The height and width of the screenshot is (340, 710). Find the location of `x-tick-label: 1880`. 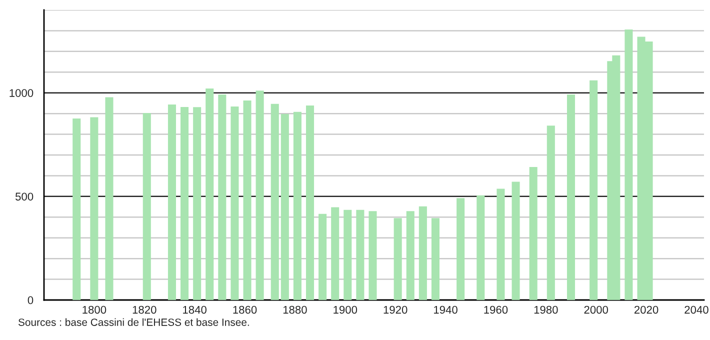

x-tick-label: 1880 is located at coordinates (295, 310).